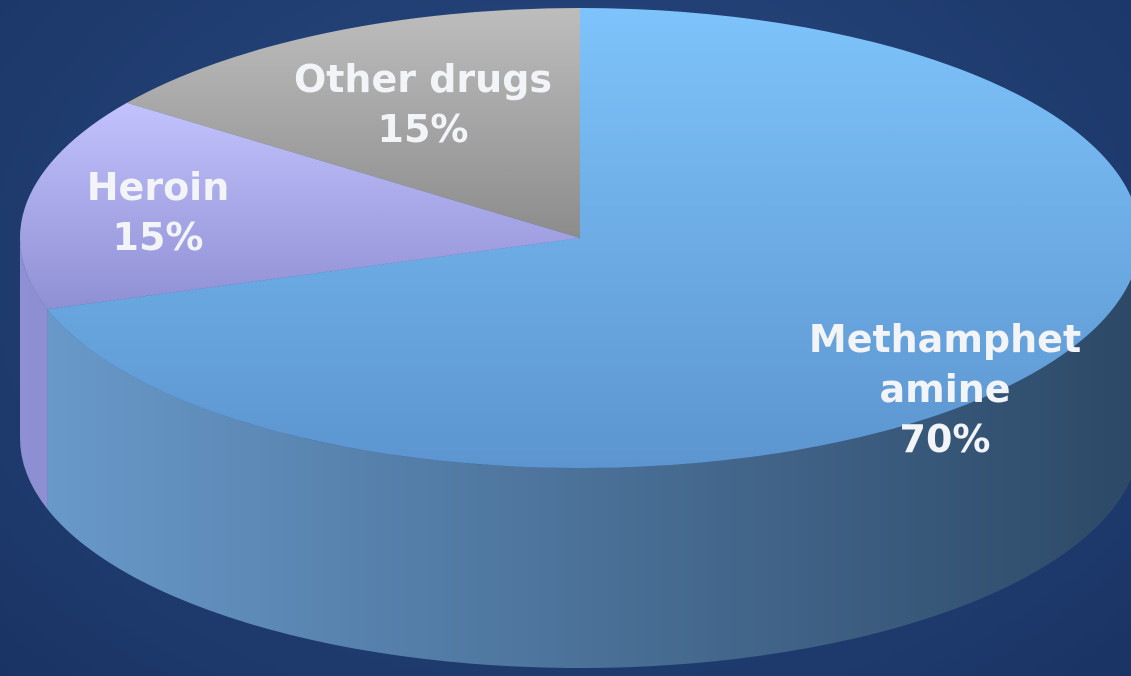  Describe the element at coordinates (945, 339) in the screenshot. I see `slice-category-label: Methamphet` at that location.